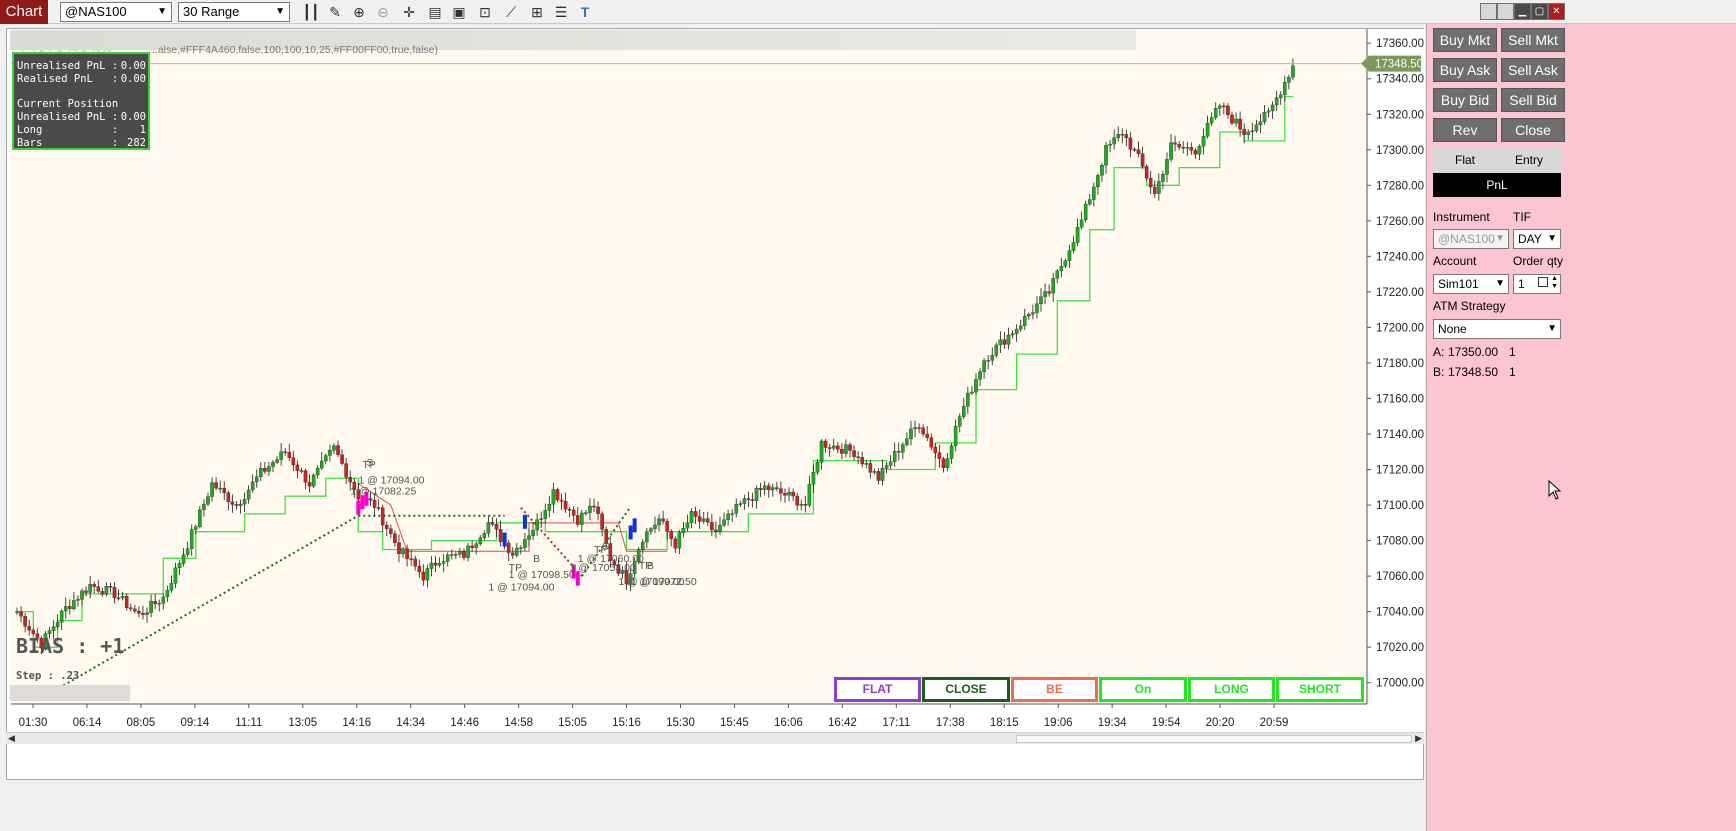 This screenshot has width=1736, height=831. Describe the element at coordinates (1533, 70) in the screenshot. I see `sell-ask-button: Sell Ask` at that location.